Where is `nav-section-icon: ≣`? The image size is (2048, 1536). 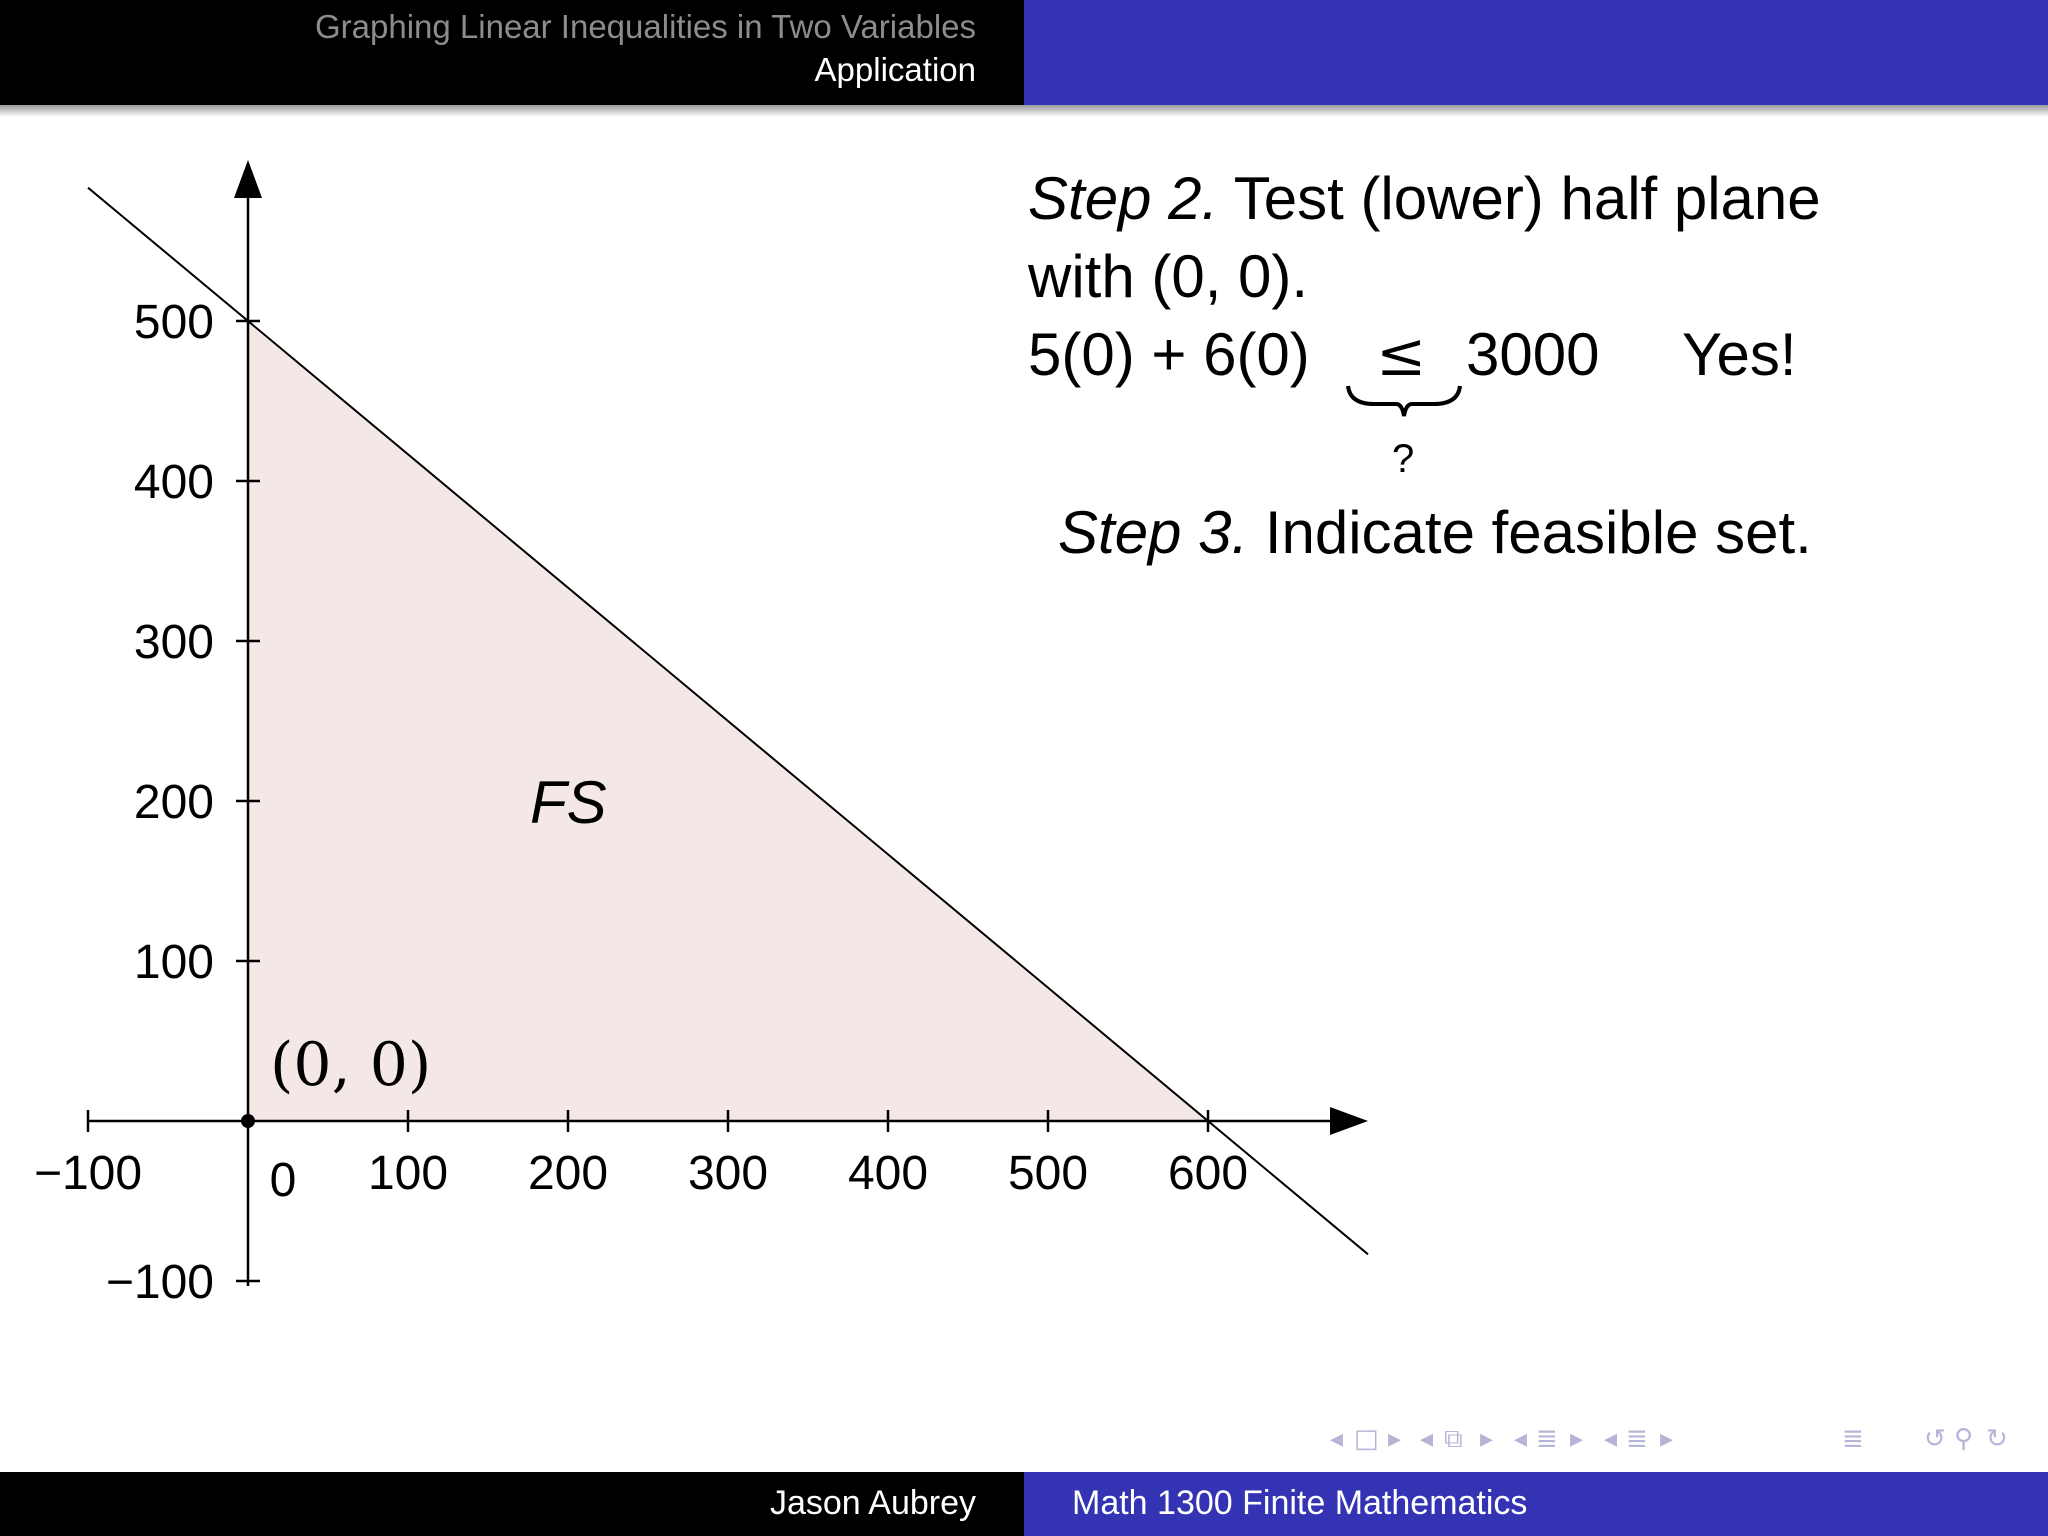 nav-section-icon: ≣ is located at coordinates (1547, 1439).